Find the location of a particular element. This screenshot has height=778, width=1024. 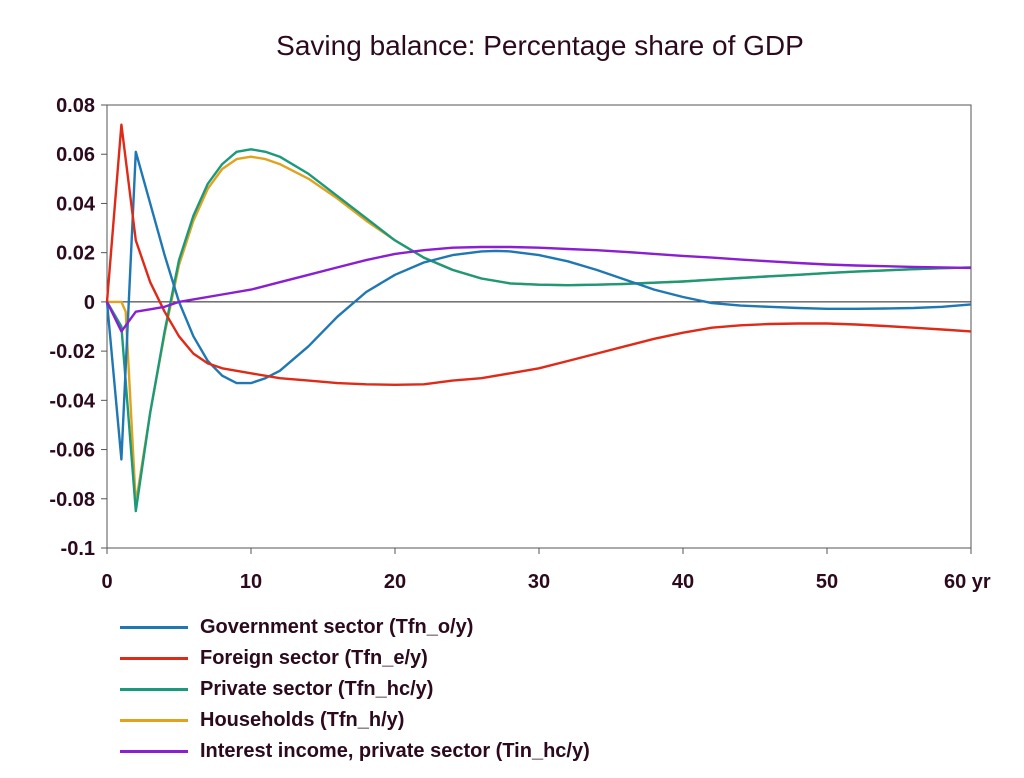

legend-item: Government sector (Tfn_o/y) is located at coordinates (355, 627).